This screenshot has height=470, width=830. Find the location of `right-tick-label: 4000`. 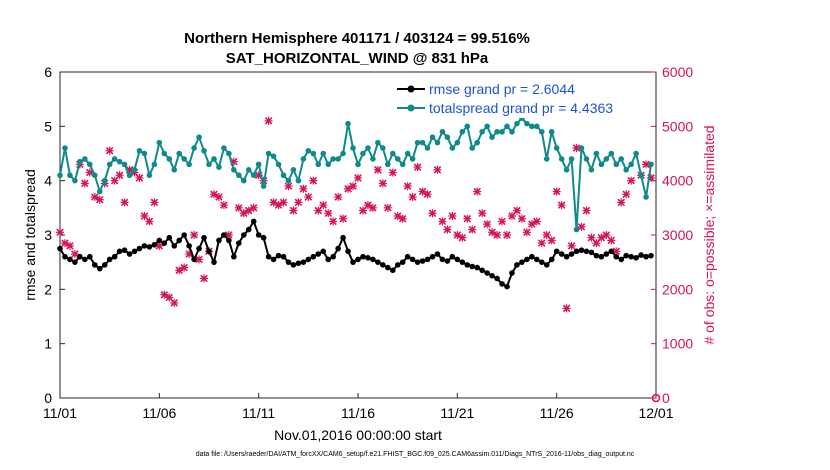

right-tick-label: 4000 is located at coordinates (677, 181).